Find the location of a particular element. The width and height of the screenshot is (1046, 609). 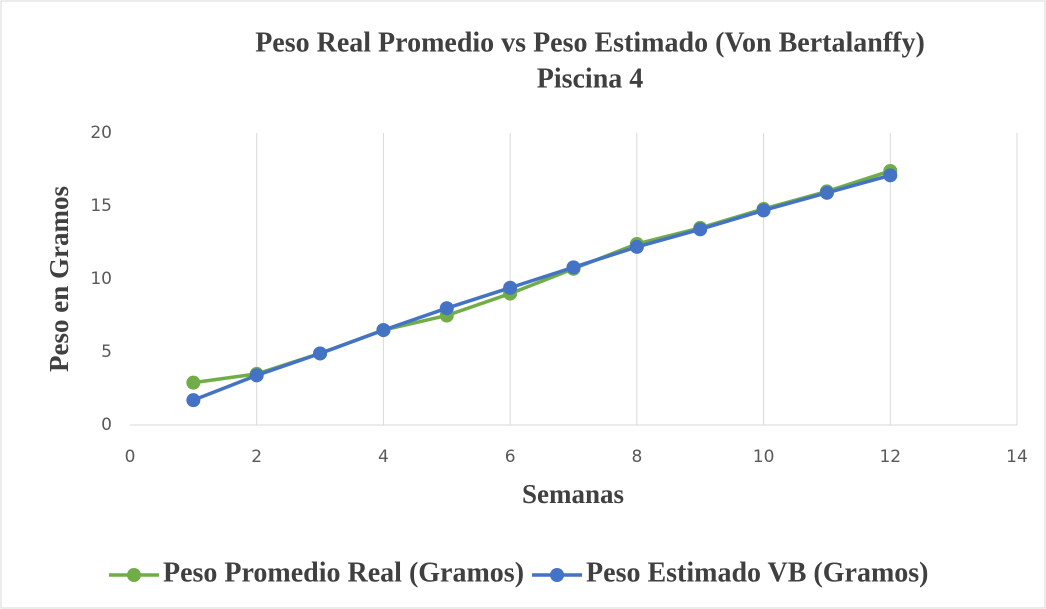

legend-label: Peso Promedio Real (Gramos) is located at coordinates (343, 572).